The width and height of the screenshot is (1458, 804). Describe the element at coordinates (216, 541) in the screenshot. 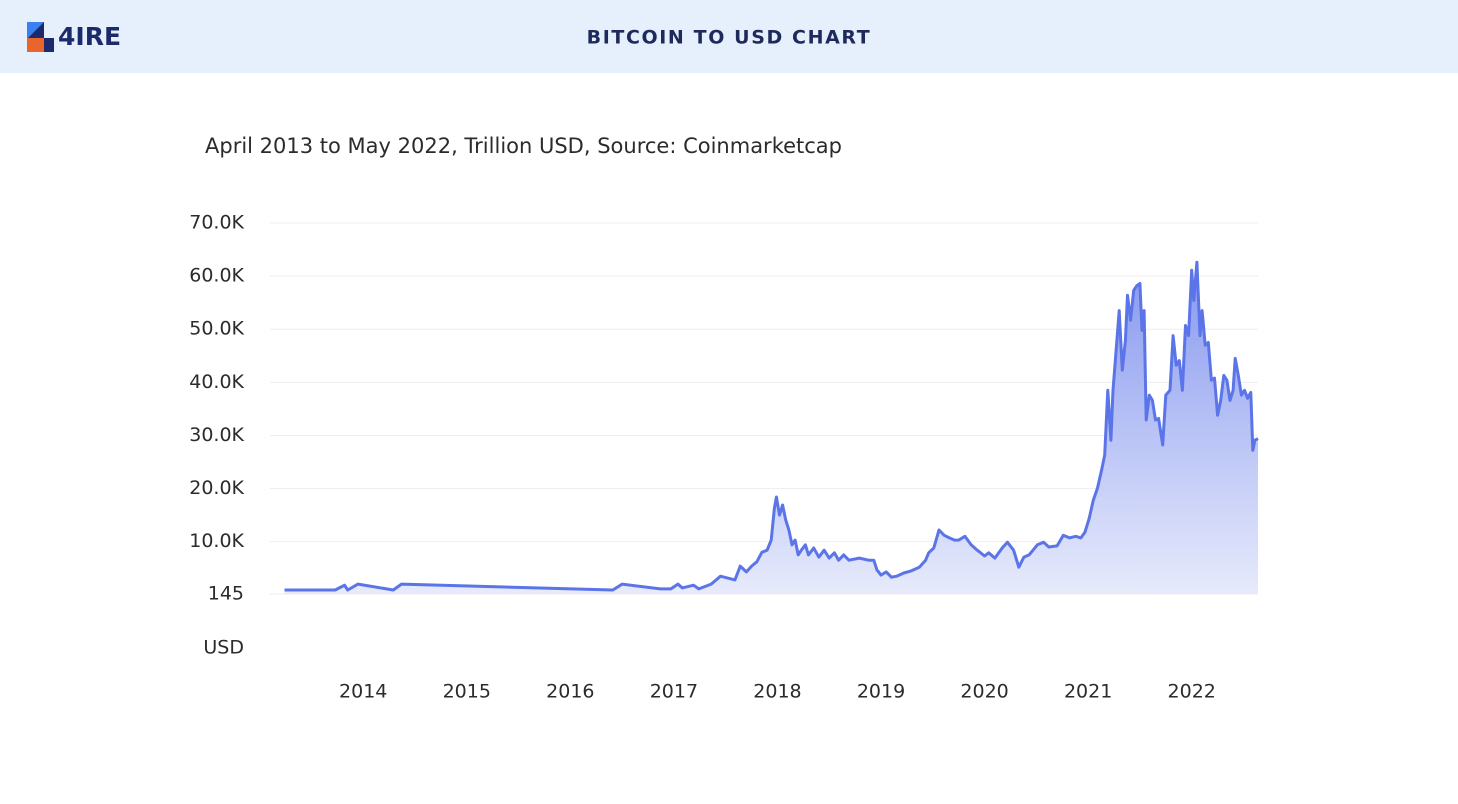

I see `y-tick-label: 10.0K` at that location.